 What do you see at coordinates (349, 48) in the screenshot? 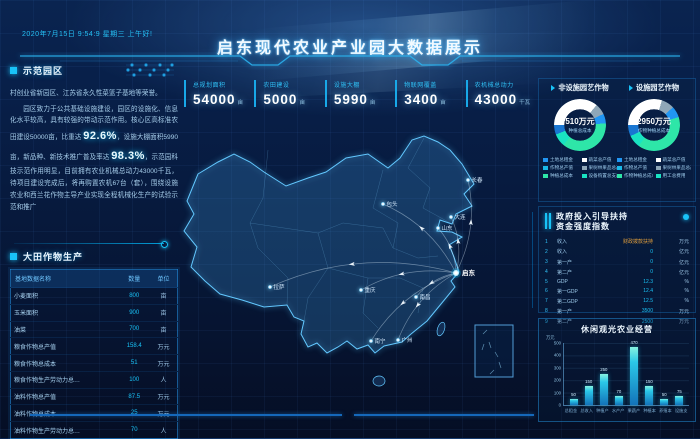
I see `page-title: 启东现代农业产业园大数据展示` at bounding box center [349, 48].